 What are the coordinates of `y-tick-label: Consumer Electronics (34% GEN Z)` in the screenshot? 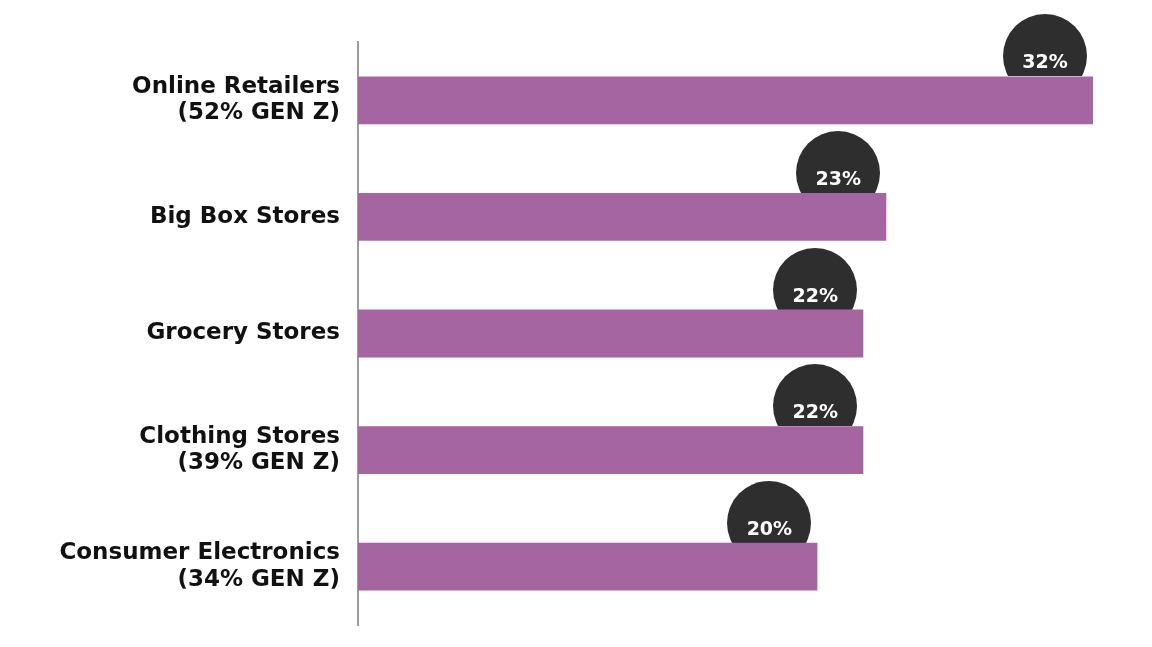 It's located at (199, 564).